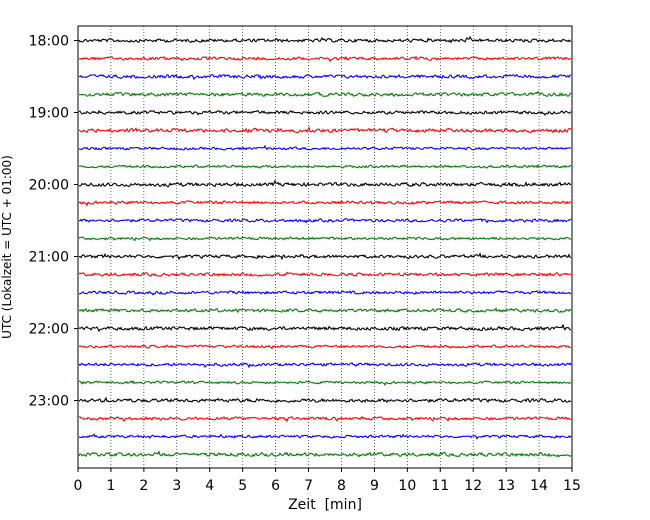 Image resolution: width=650 pixels, height=520 pixels. What do you see at coordinates (407, 486) in the screenshot?
I see `x-tick-label: 10` at bounding box center [407, 486].